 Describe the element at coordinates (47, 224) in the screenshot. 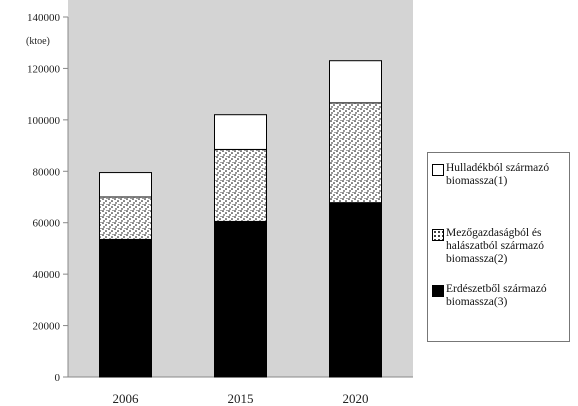

I see `y-tick-label: 60000` at that location.